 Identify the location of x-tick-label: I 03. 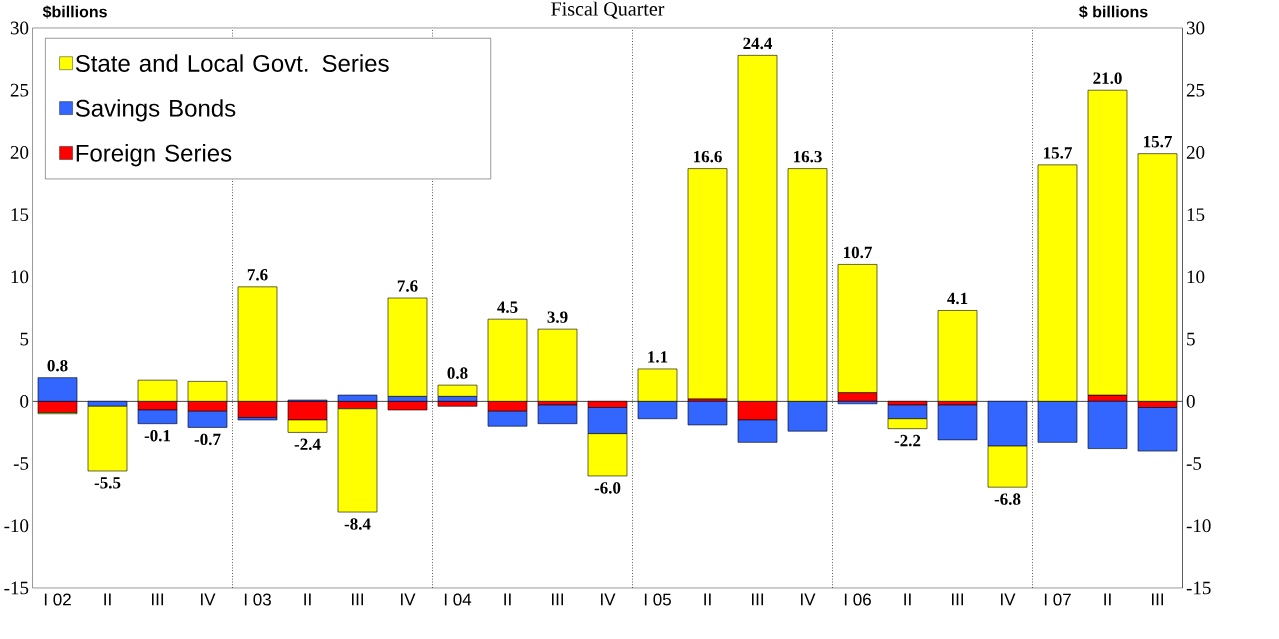
(257, 599).